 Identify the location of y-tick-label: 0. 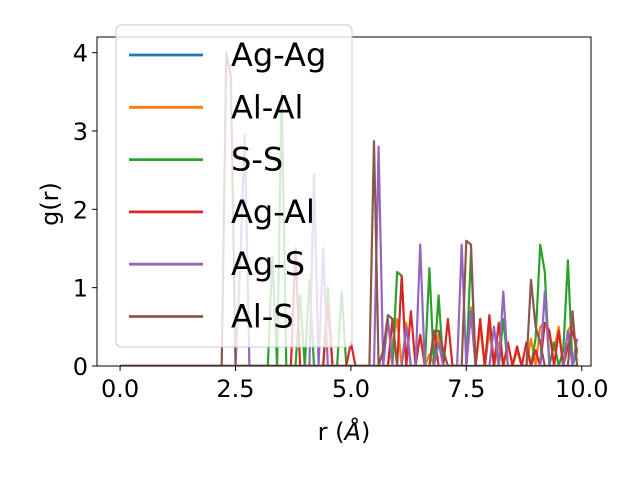
(80, 367).